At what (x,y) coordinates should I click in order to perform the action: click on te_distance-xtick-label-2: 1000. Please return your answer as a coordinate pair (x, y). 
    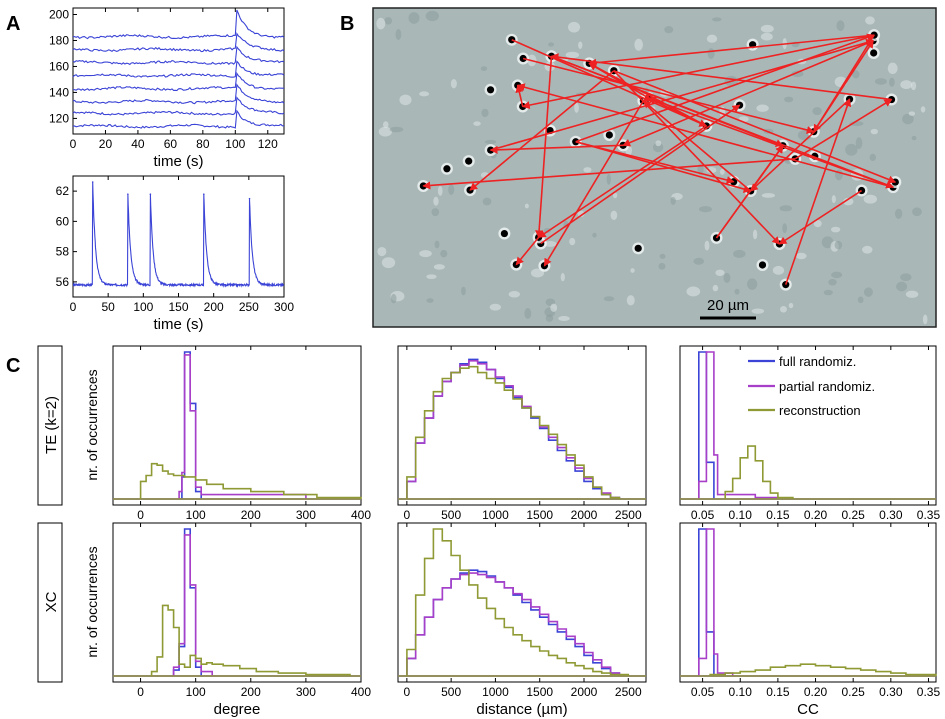
    Looking at the image, I should click on (495, 515).